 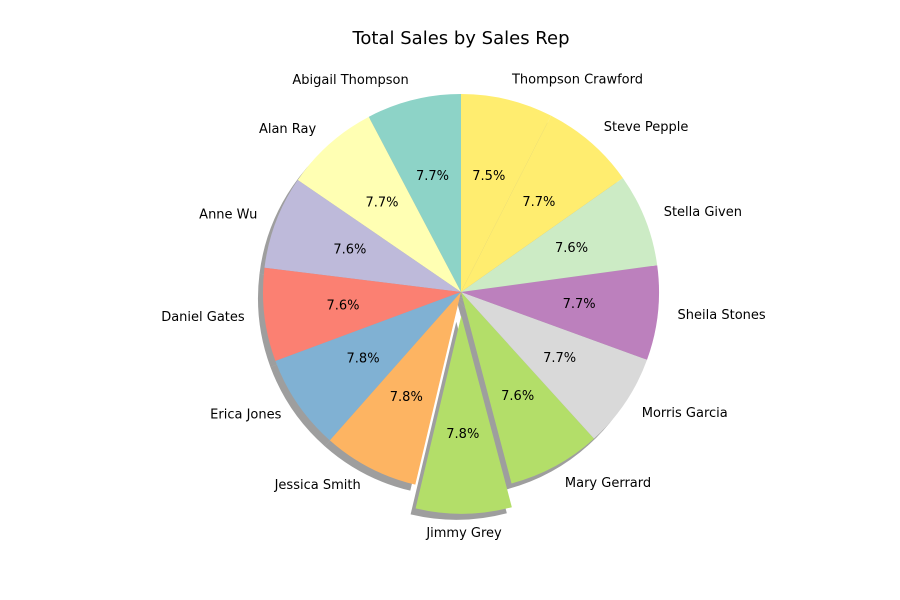 What do you see at coordinates (432, 176) in the screenshot?
I see `slice-percent-abigail-thompson: 7.7%` at bounding box center [432, 176].